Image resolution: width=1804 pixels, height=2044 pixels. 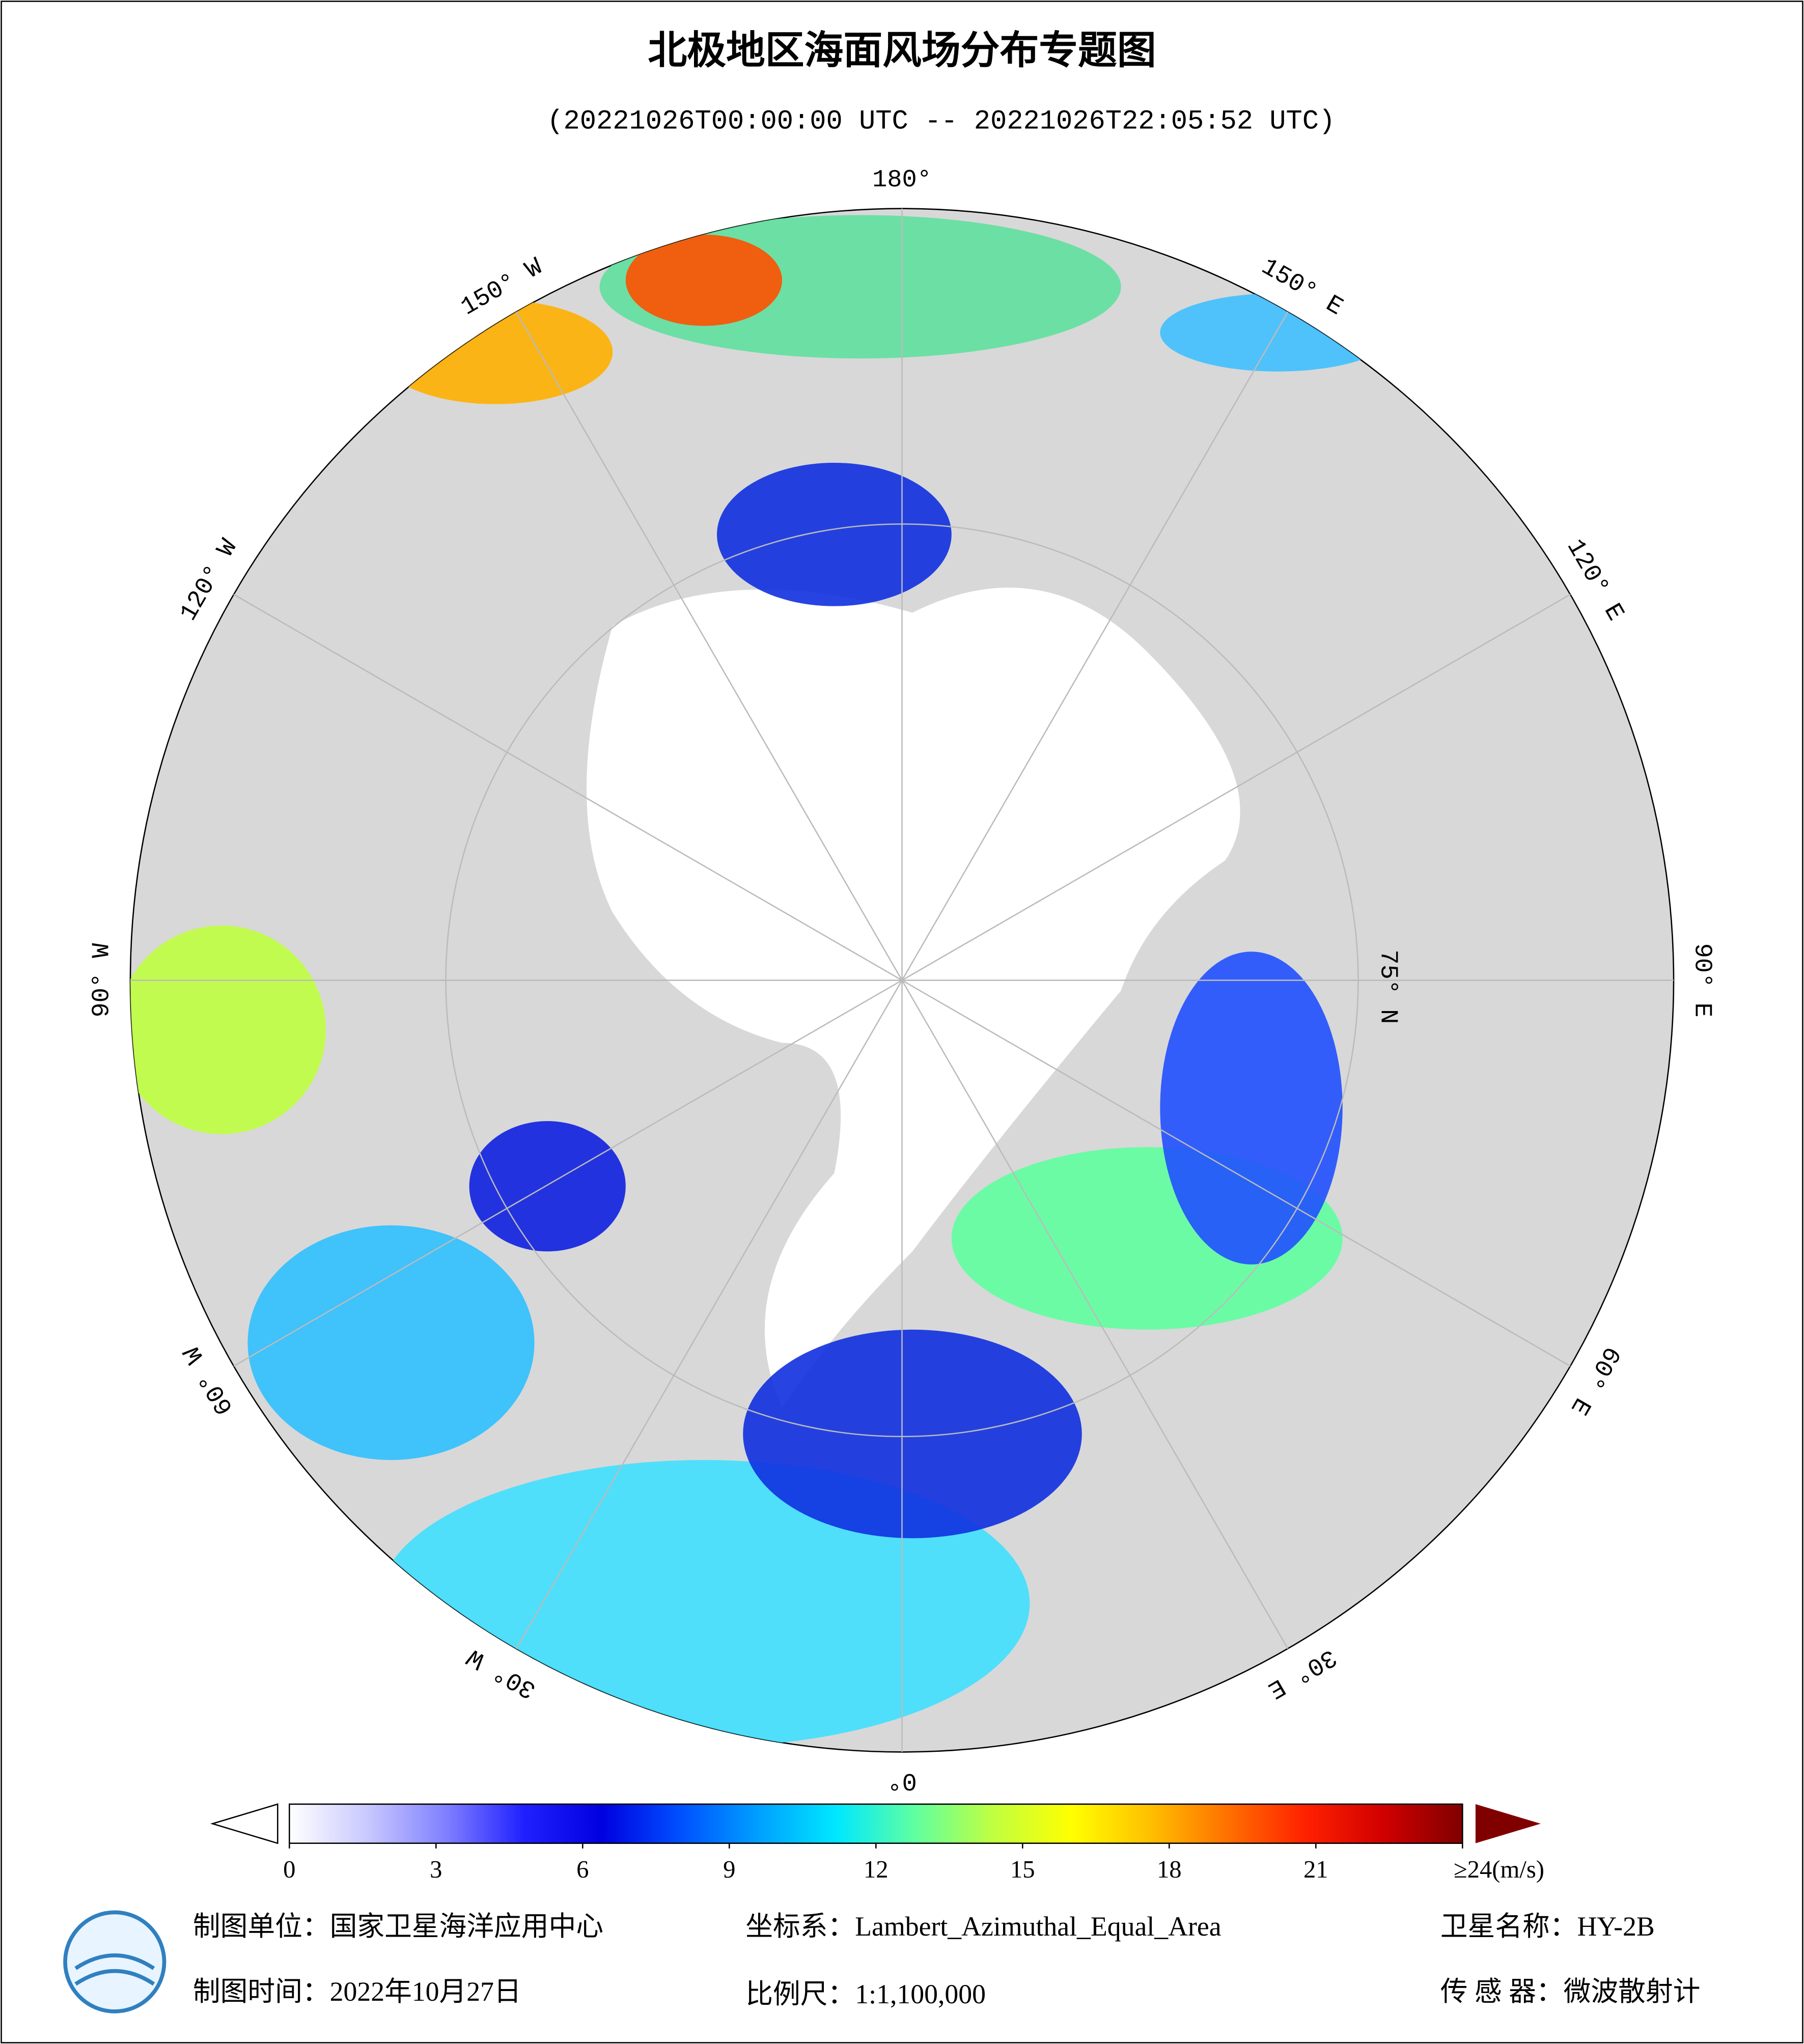 I want to click on footer-date: 制图时间：2022年10月27日, so click(x=357, y=1991).